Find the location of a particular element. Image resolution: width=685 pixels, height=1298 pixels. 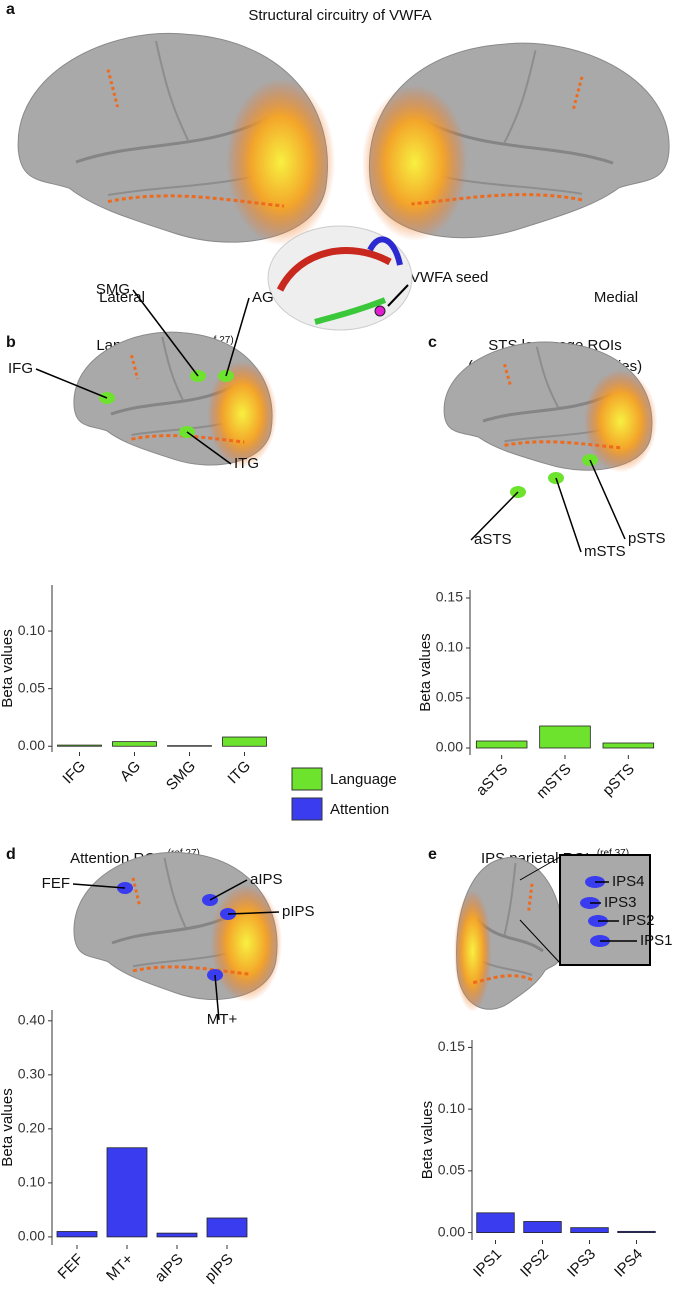

roi-label: IPS3 is located at coordinates (620, 902).